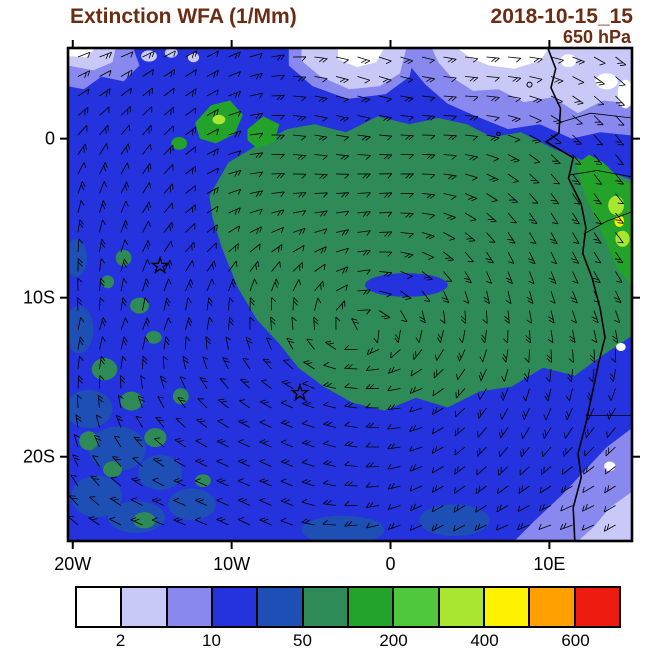 The height and width of the screenshot is (667, 650). Describe the element at coordinates (575, 294) in the screenshot. I see `coastline` at that location.